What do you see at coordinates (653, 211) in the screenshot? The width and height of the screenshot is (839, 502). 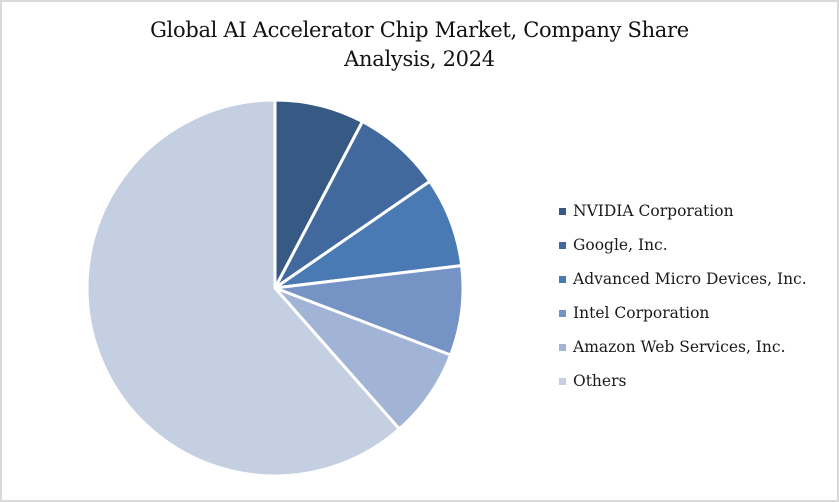 I see `legend-label: NVIDIA Corporation` at bounding box center [653, 211].